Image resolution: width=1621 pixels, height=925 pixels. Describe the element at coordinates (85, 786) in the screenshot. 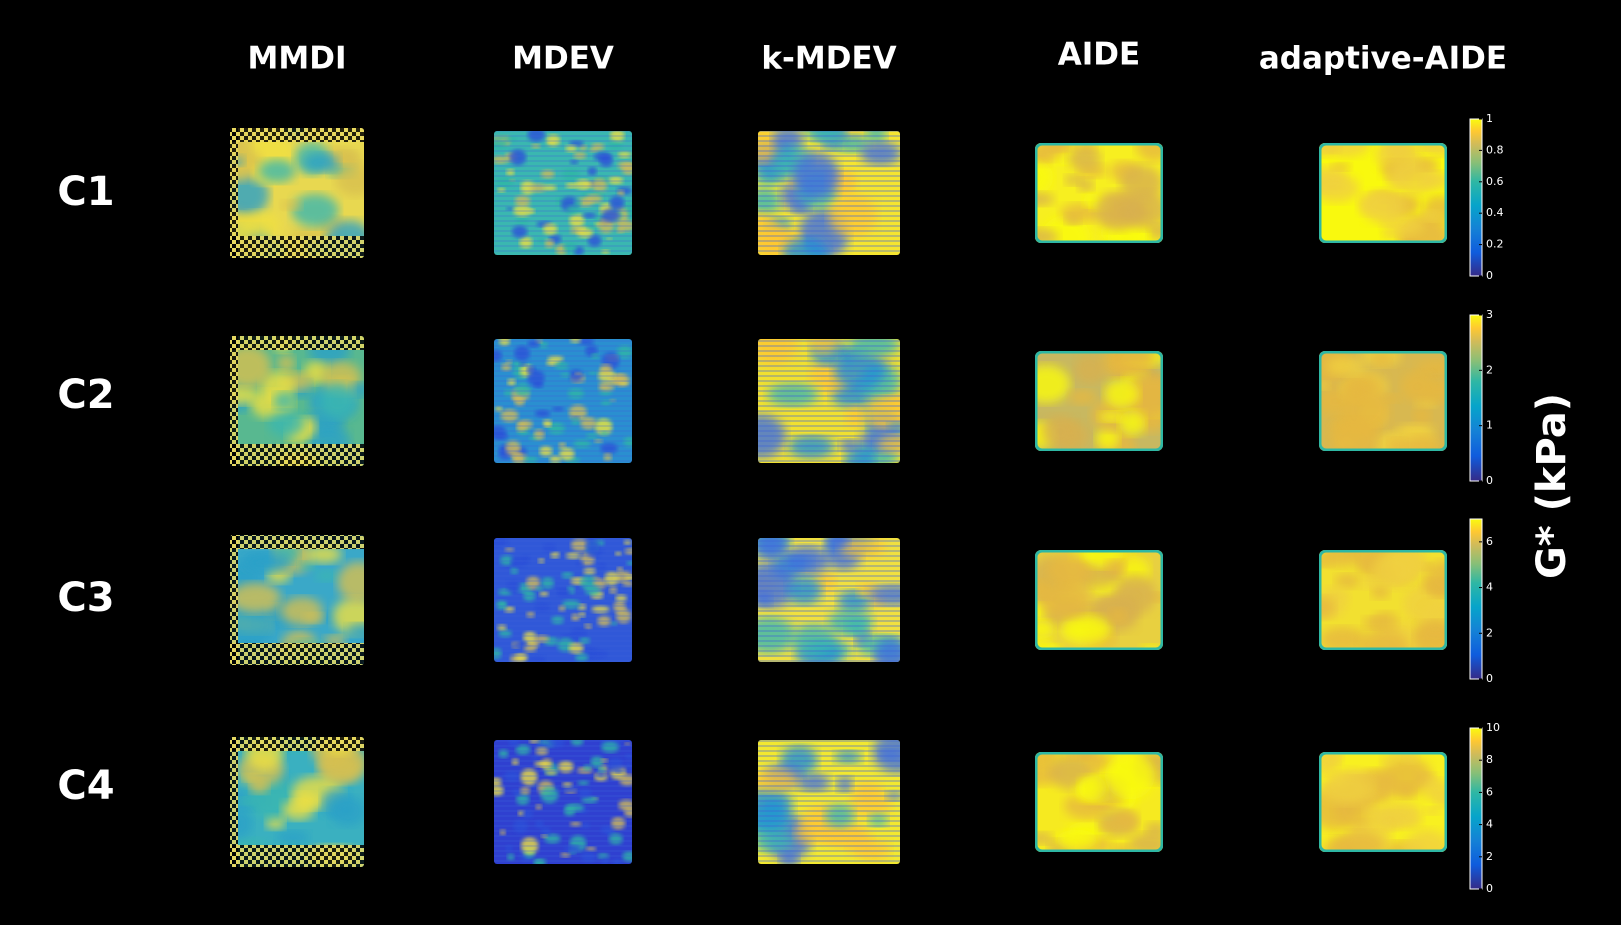

I see `row-label: C4` at that location.